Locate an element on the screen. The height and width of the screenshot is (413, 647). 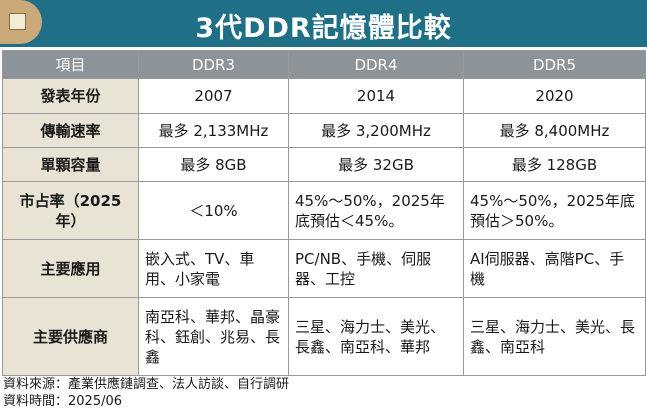
table-cell: 嵌入式、TV、車用、小家電 is located at coordinates (213, 268).